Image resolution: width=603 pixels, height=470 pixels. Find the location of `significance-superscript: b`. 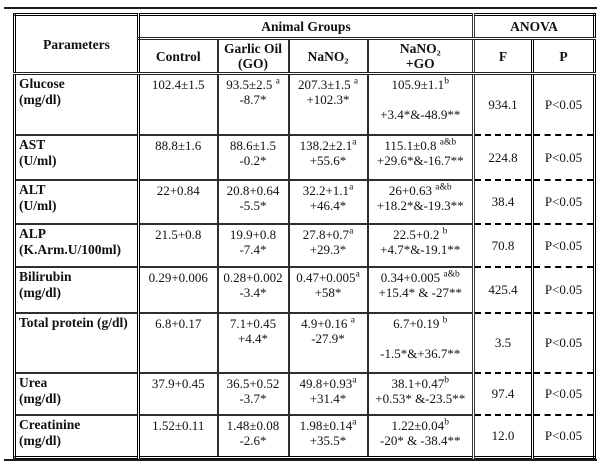

significance-superscript: b is located at coordinates (445, 231).